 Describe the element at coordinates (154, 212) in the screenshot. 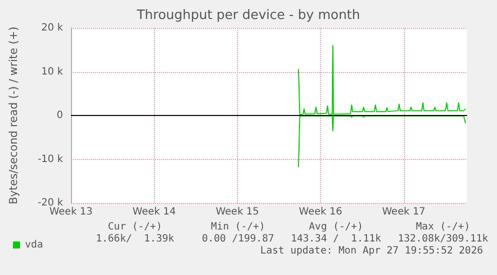

I see `x-tick-label: Week 14` at that location.